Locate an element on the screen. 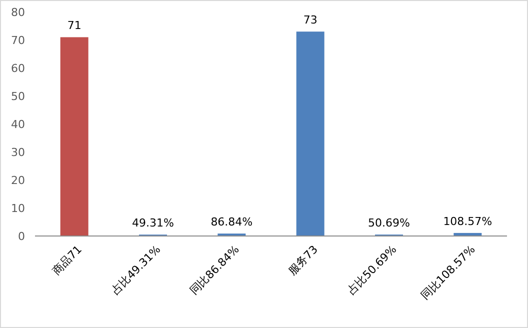 This screenshot has height=328, width=528. data-label: 73 is located at coordinates (310, 20).